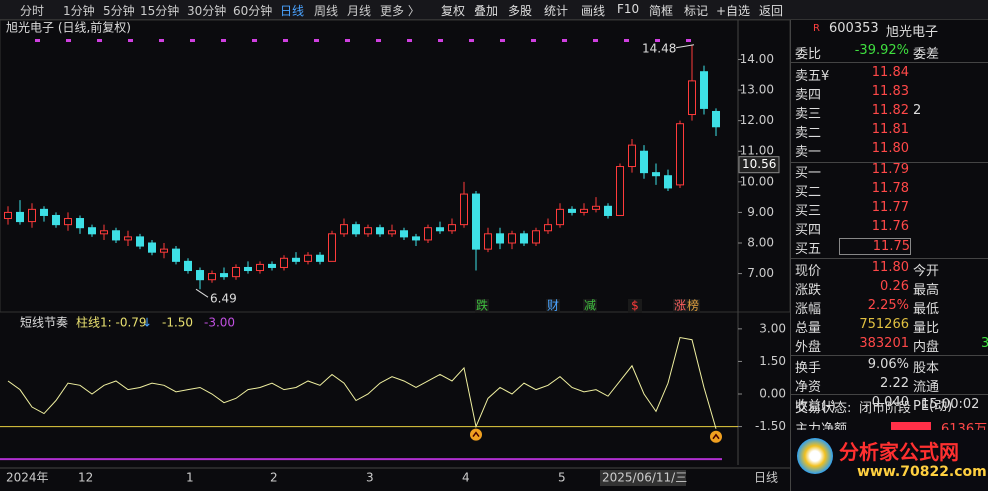 The width and height of the screenshot is (988, 491). What do you see at coordinates (359, 11) in the screenshot?
I see `period-tab: 月线` at bounding box center [359, 11].